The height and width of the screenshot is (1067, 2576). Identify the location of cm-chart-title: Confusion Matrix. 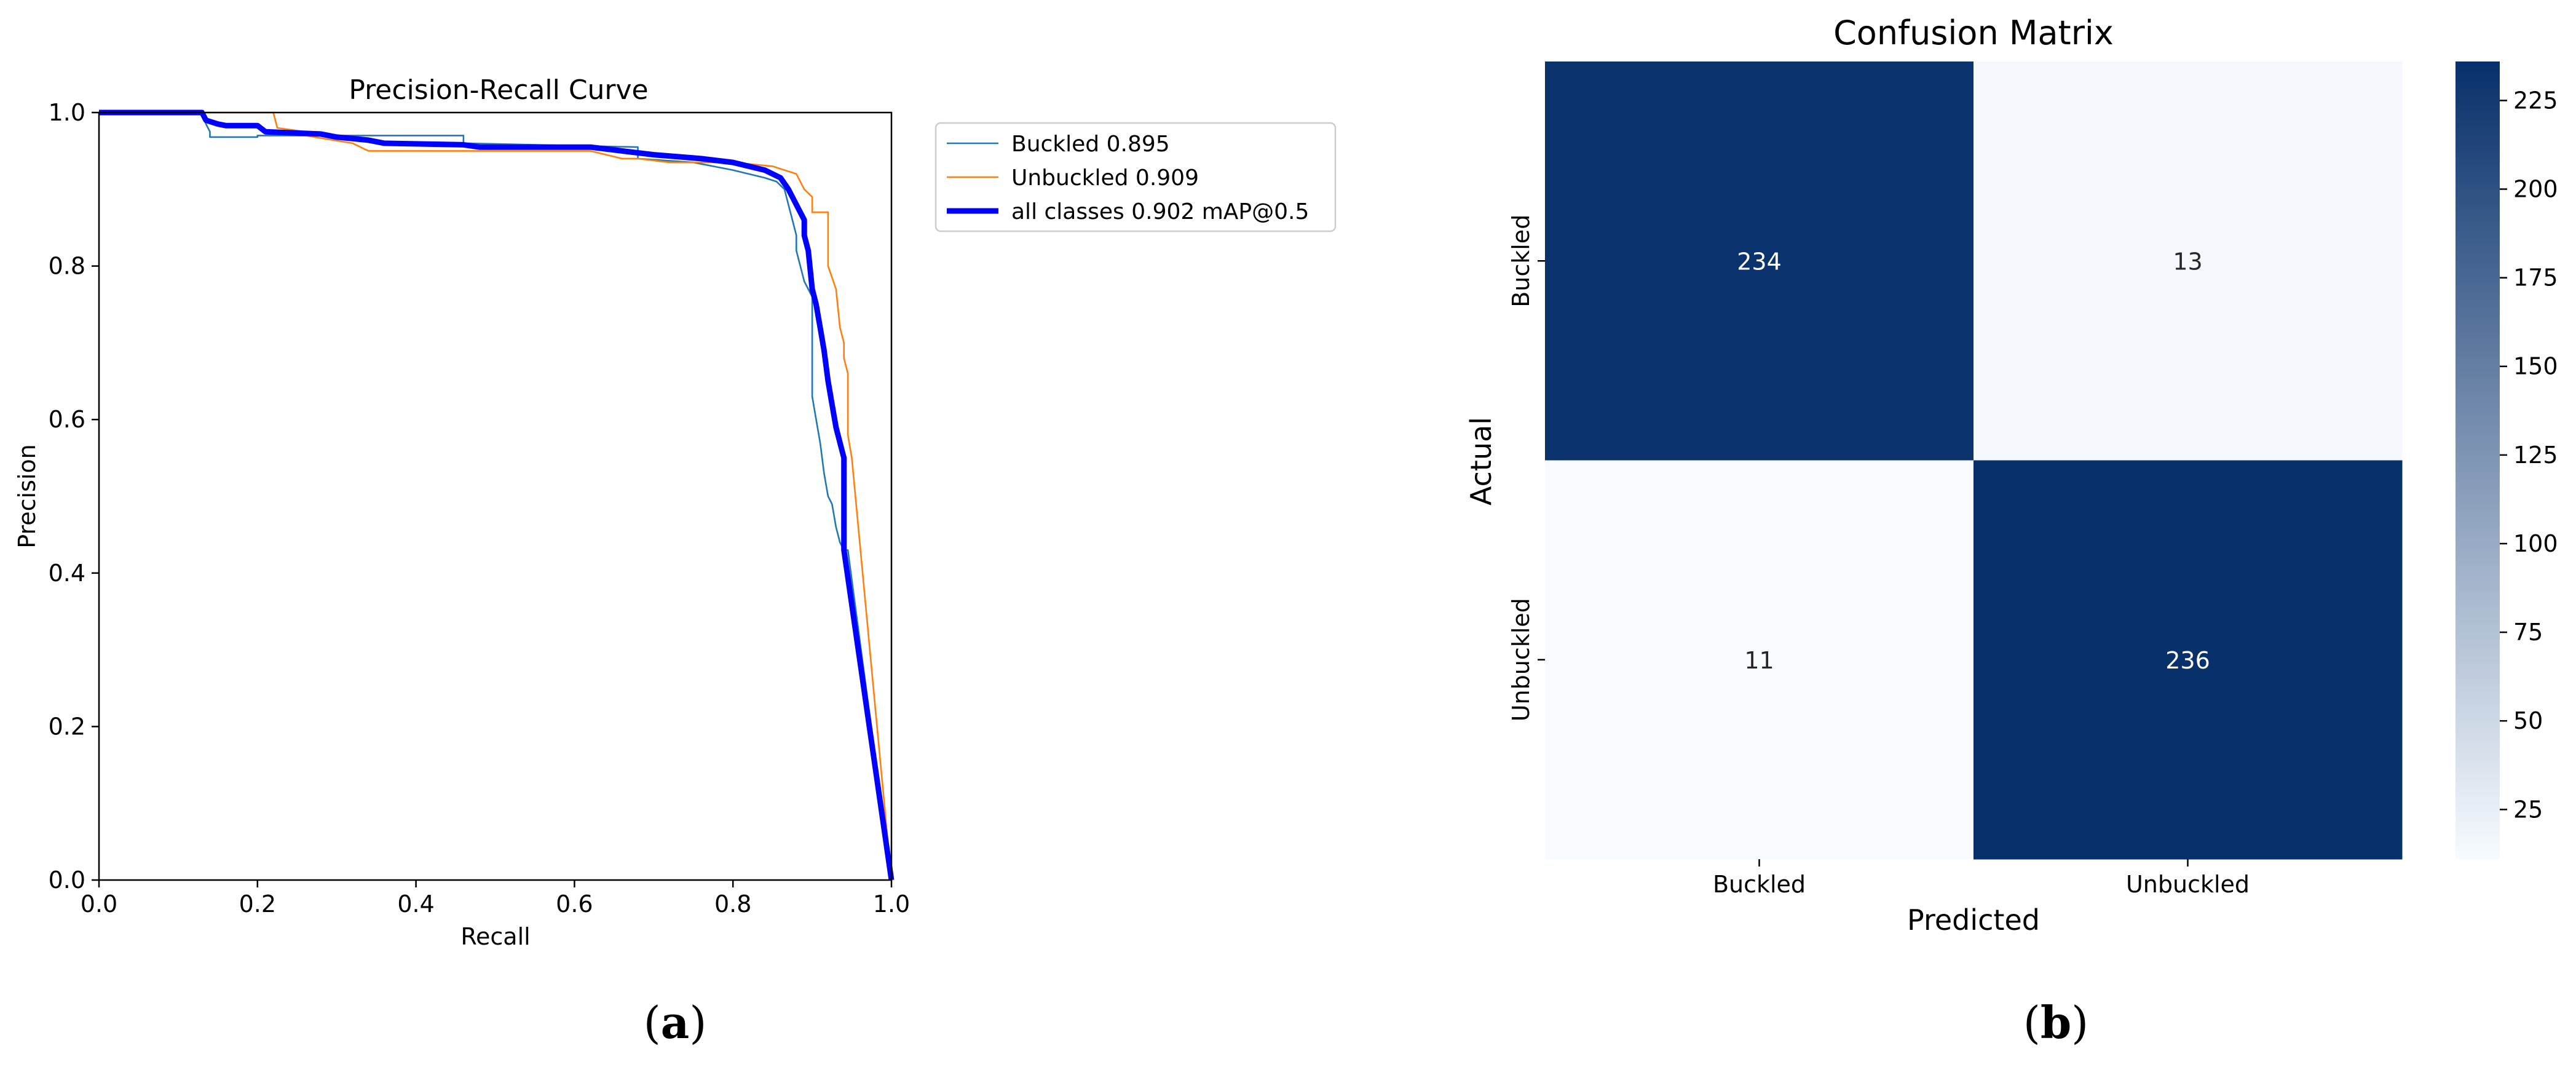
(1973, 33).